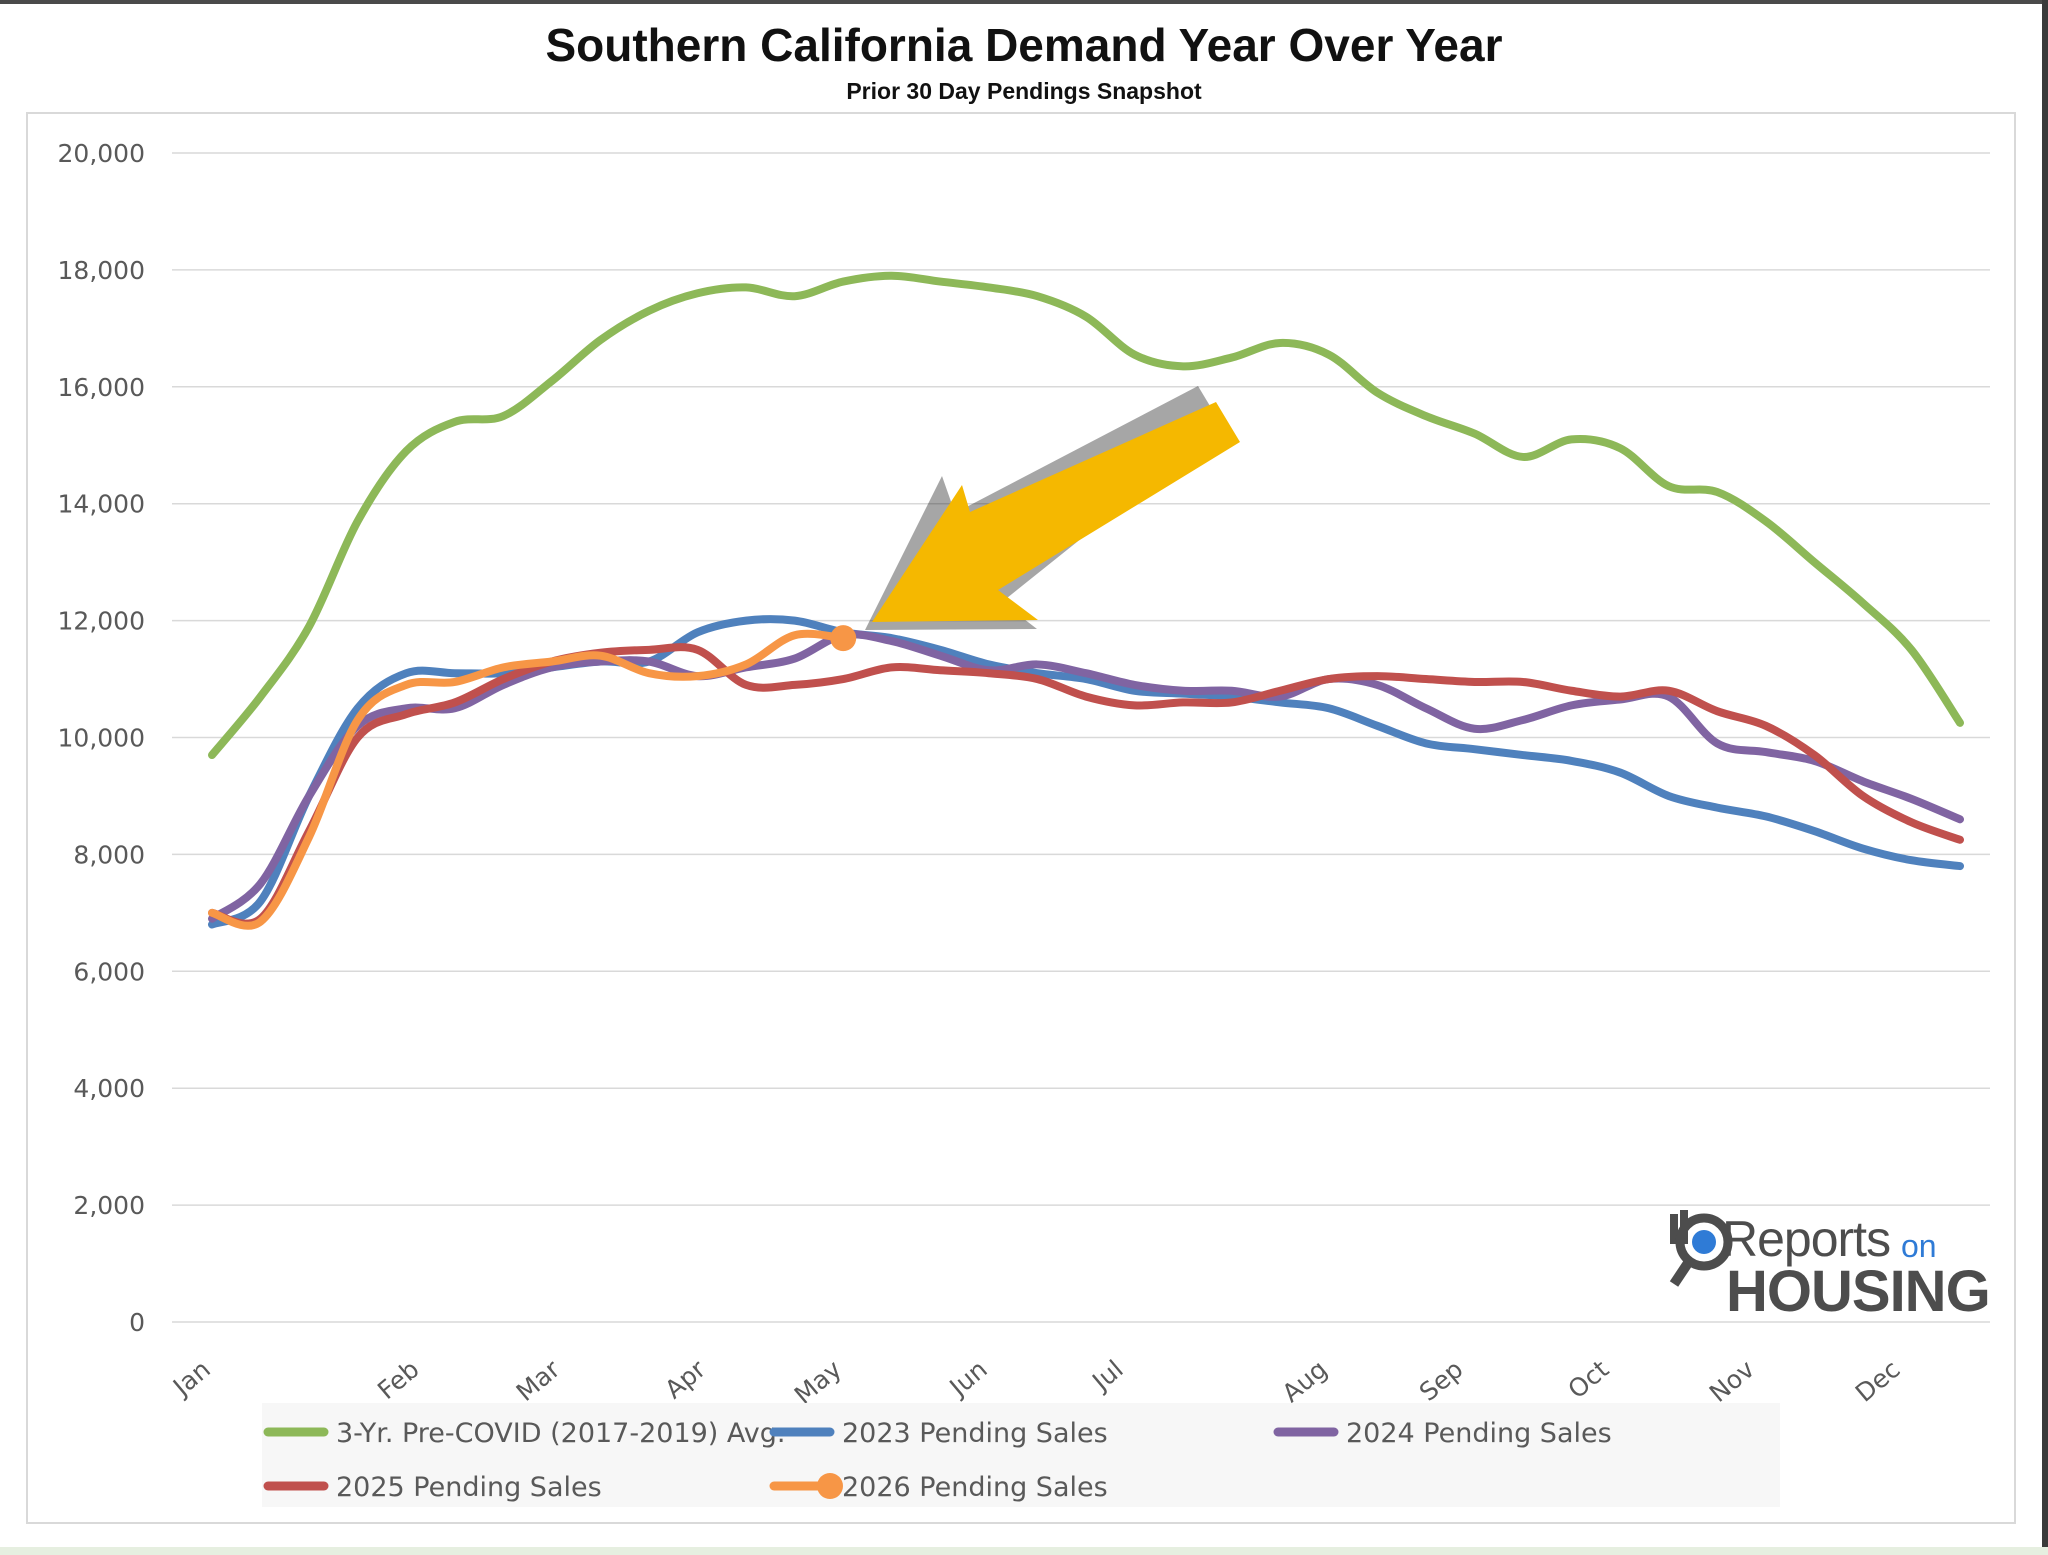 This screenshot has width=2048, height=1555. I want to click on logo-text-on: on, so click(1919, 1246).